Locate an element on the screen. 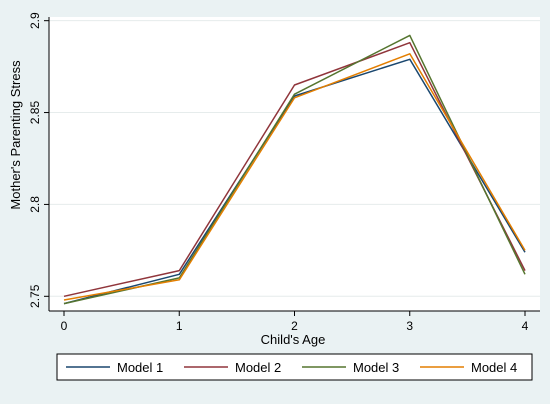  legend-label: Model 1 is located at coordinates (140, 367).